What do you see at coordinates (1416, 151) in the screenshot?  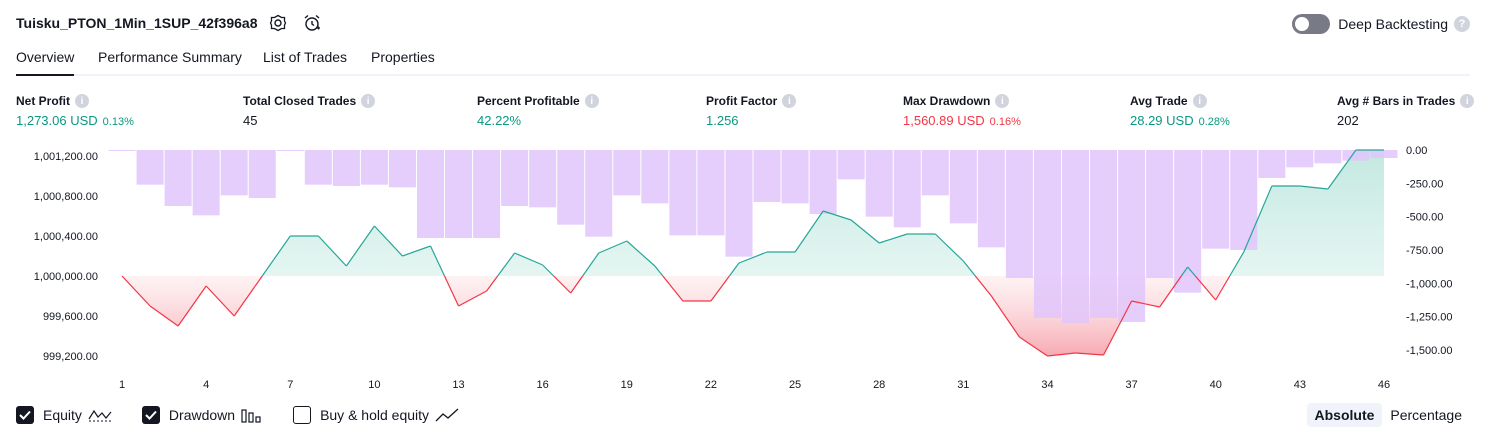 I see `right-axis-tick-label: 0.00` at bounding box center [1416, 151].